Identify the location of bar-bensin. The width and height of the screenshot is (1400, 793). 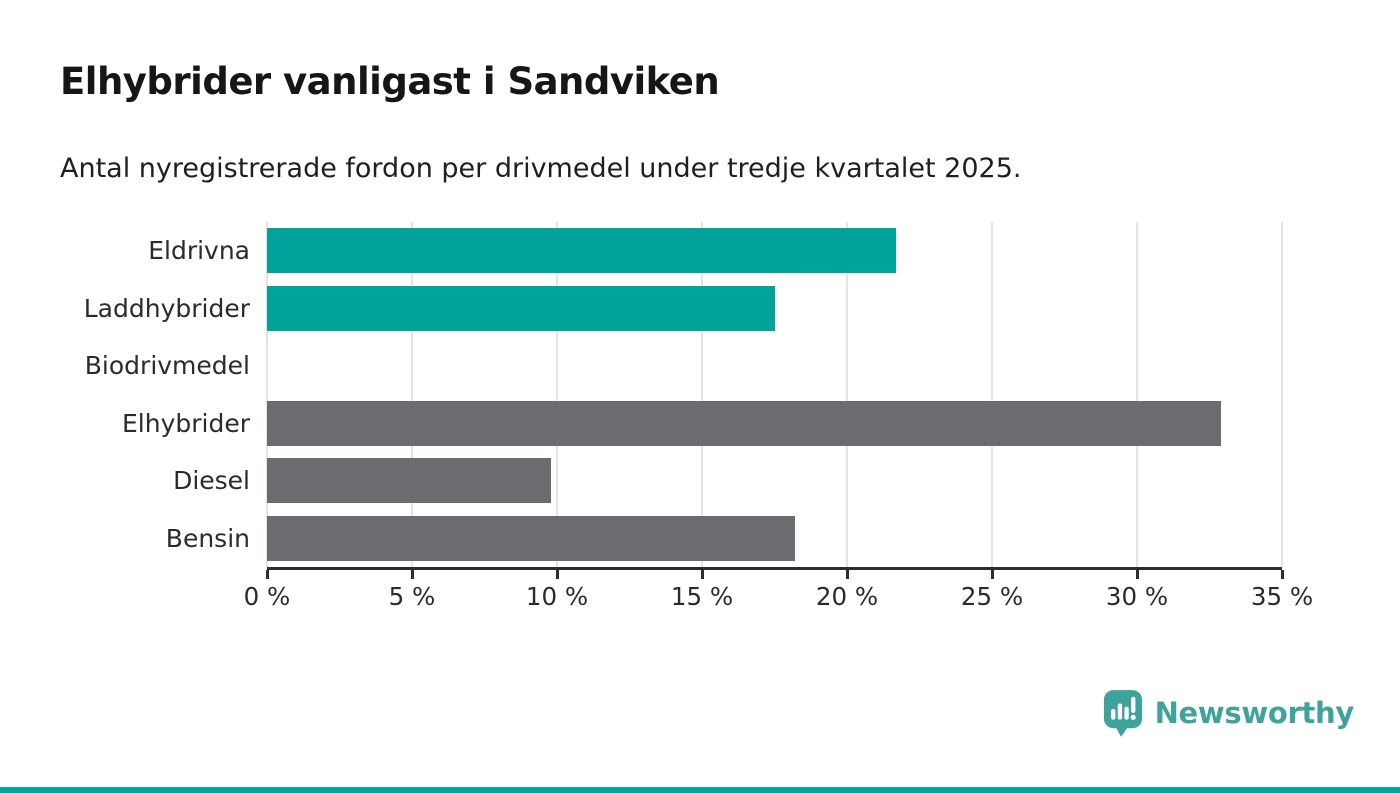
(531, 538).